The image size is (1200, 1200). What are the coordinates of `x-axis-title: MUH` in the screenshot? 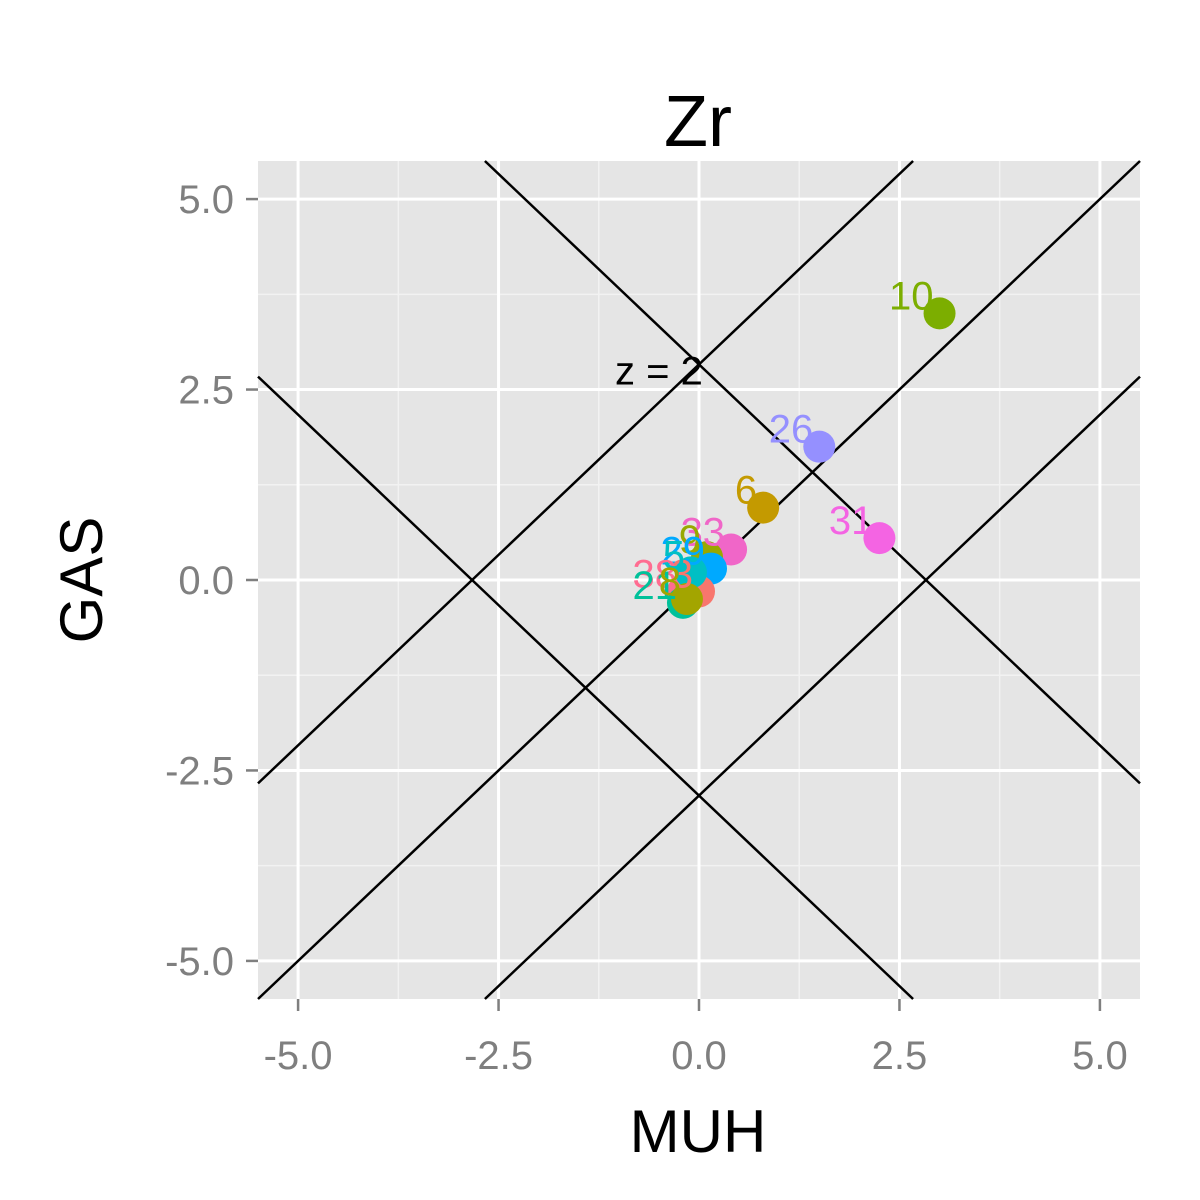 It's located at (698, 1131).